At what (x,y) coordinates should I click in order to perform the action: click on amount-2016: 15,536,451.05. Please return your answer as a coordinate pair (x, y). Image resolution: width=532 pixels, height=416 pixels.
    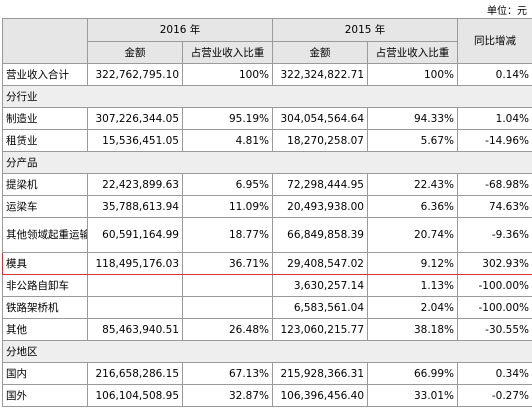
    Looking at the image, I should click on (135, 140).